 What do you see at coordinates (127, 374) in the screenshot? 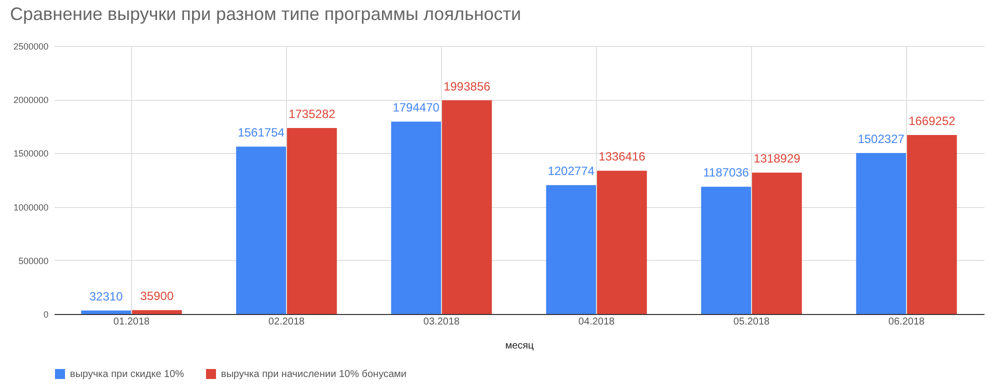
I see `legend-label: выручка при скидке 10%` at bounding box center [127, 374].